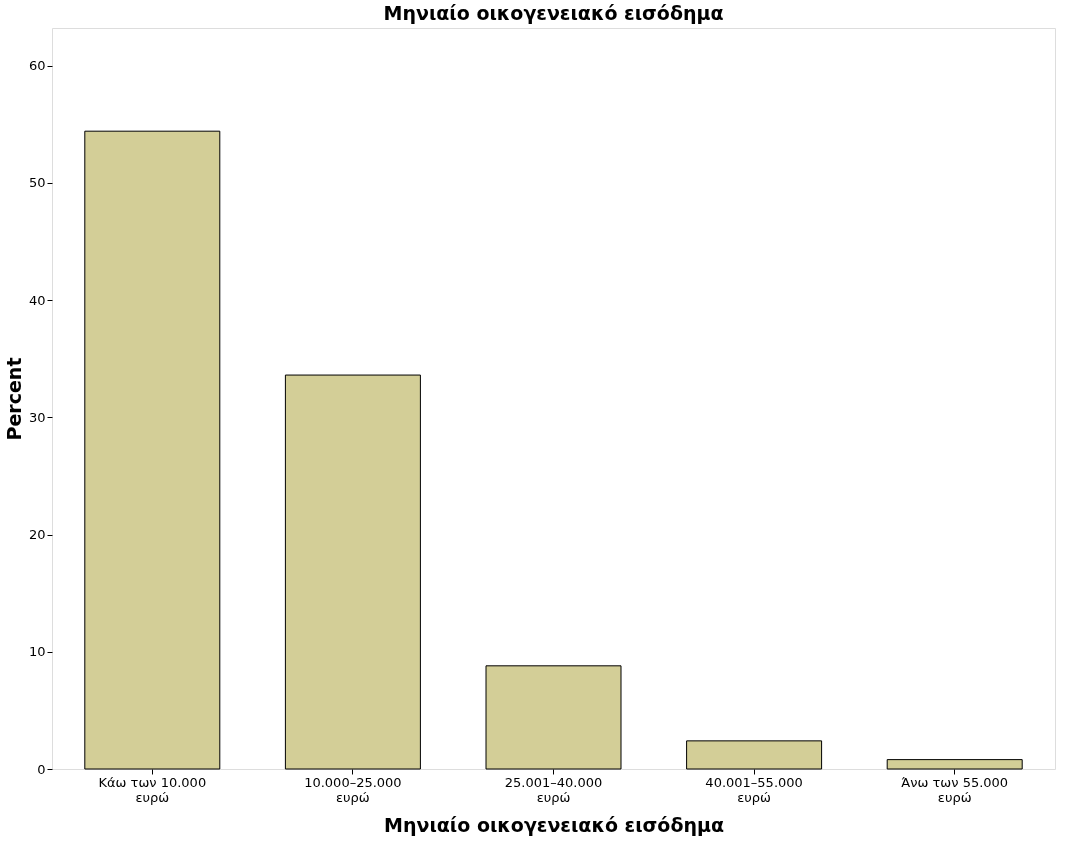  What do you see at coordinates (37, 300) in the screenshot?
I see `y-tick-label: 40` at bounding box center [37, 300].